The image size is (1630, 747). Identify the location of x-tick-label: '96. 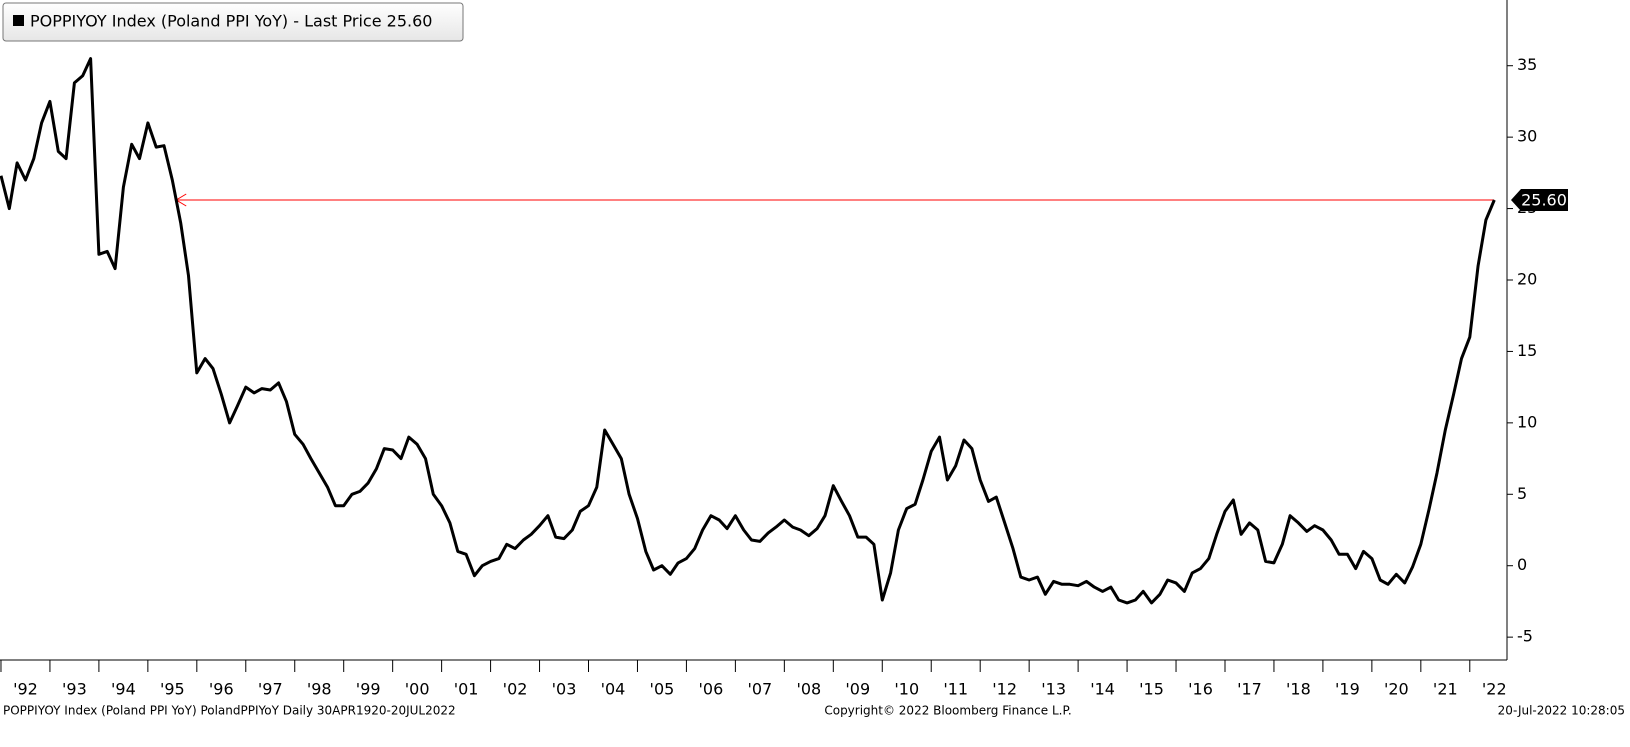
(221, 689).